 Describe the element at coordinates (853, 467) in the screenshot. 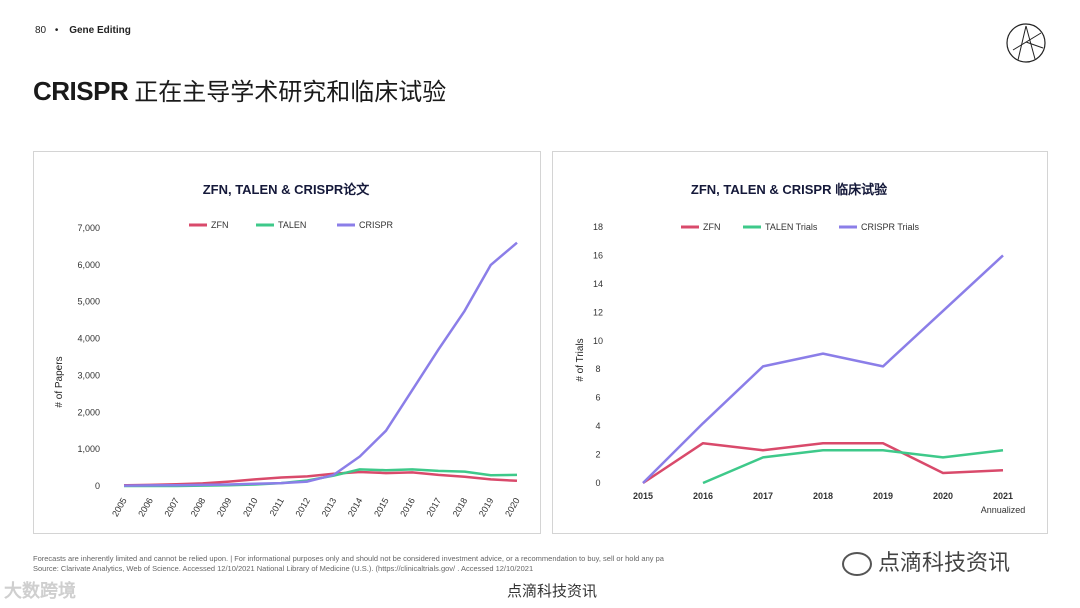

I see `series-line-talen` at that location.